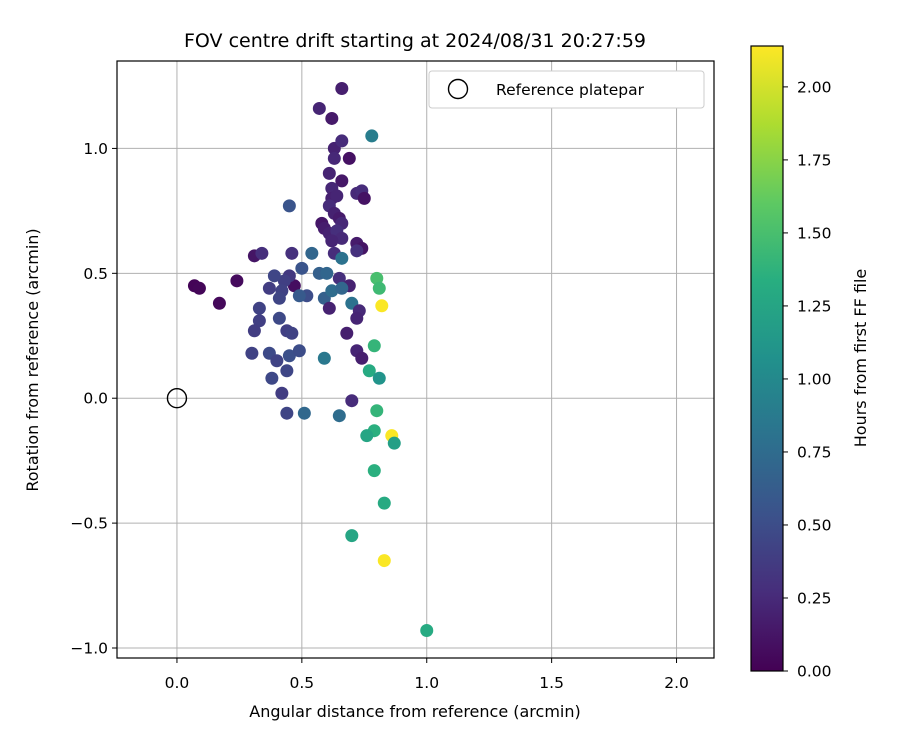 This screenshot has height=754, width=900. What do you see at coordinates (814, 160) in the screenshot?
I see `colorbar-tick-label: 1.75` at bounding box center [814, 160].